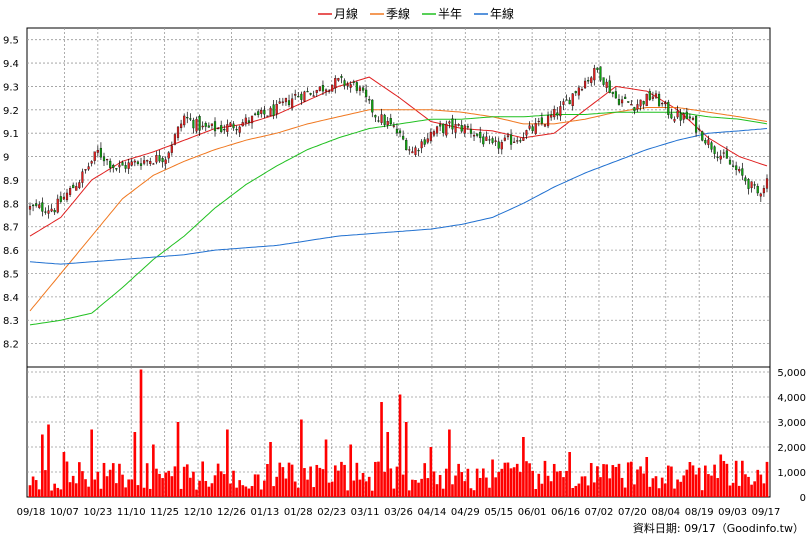 The image size is (808, 540). What do you see at coordinates (11, 181) in the screenshot?
I see `price-tick-label: 8.9` at bounding box center [11, 181].